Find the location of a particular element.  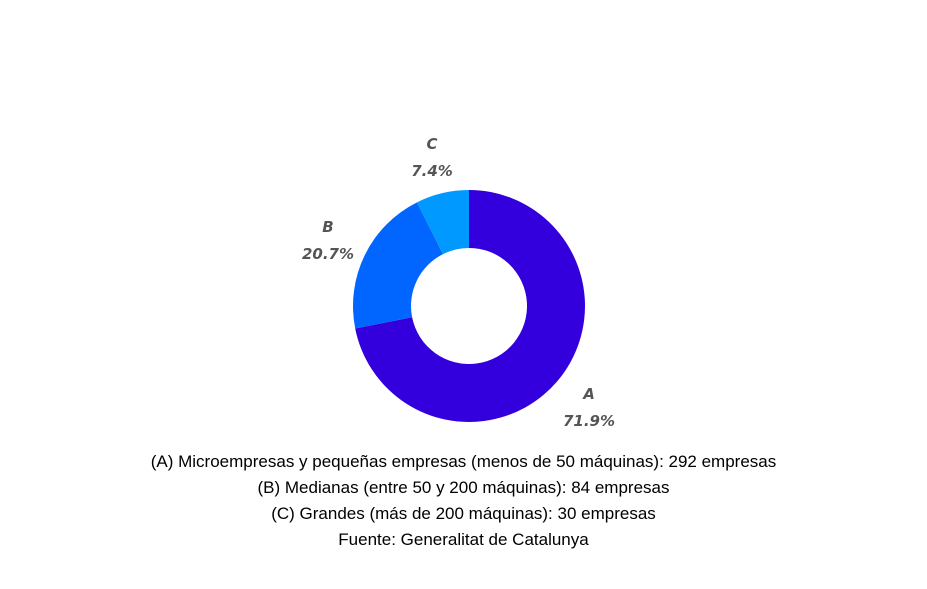

slice-a is located at coordinates (470, 306).